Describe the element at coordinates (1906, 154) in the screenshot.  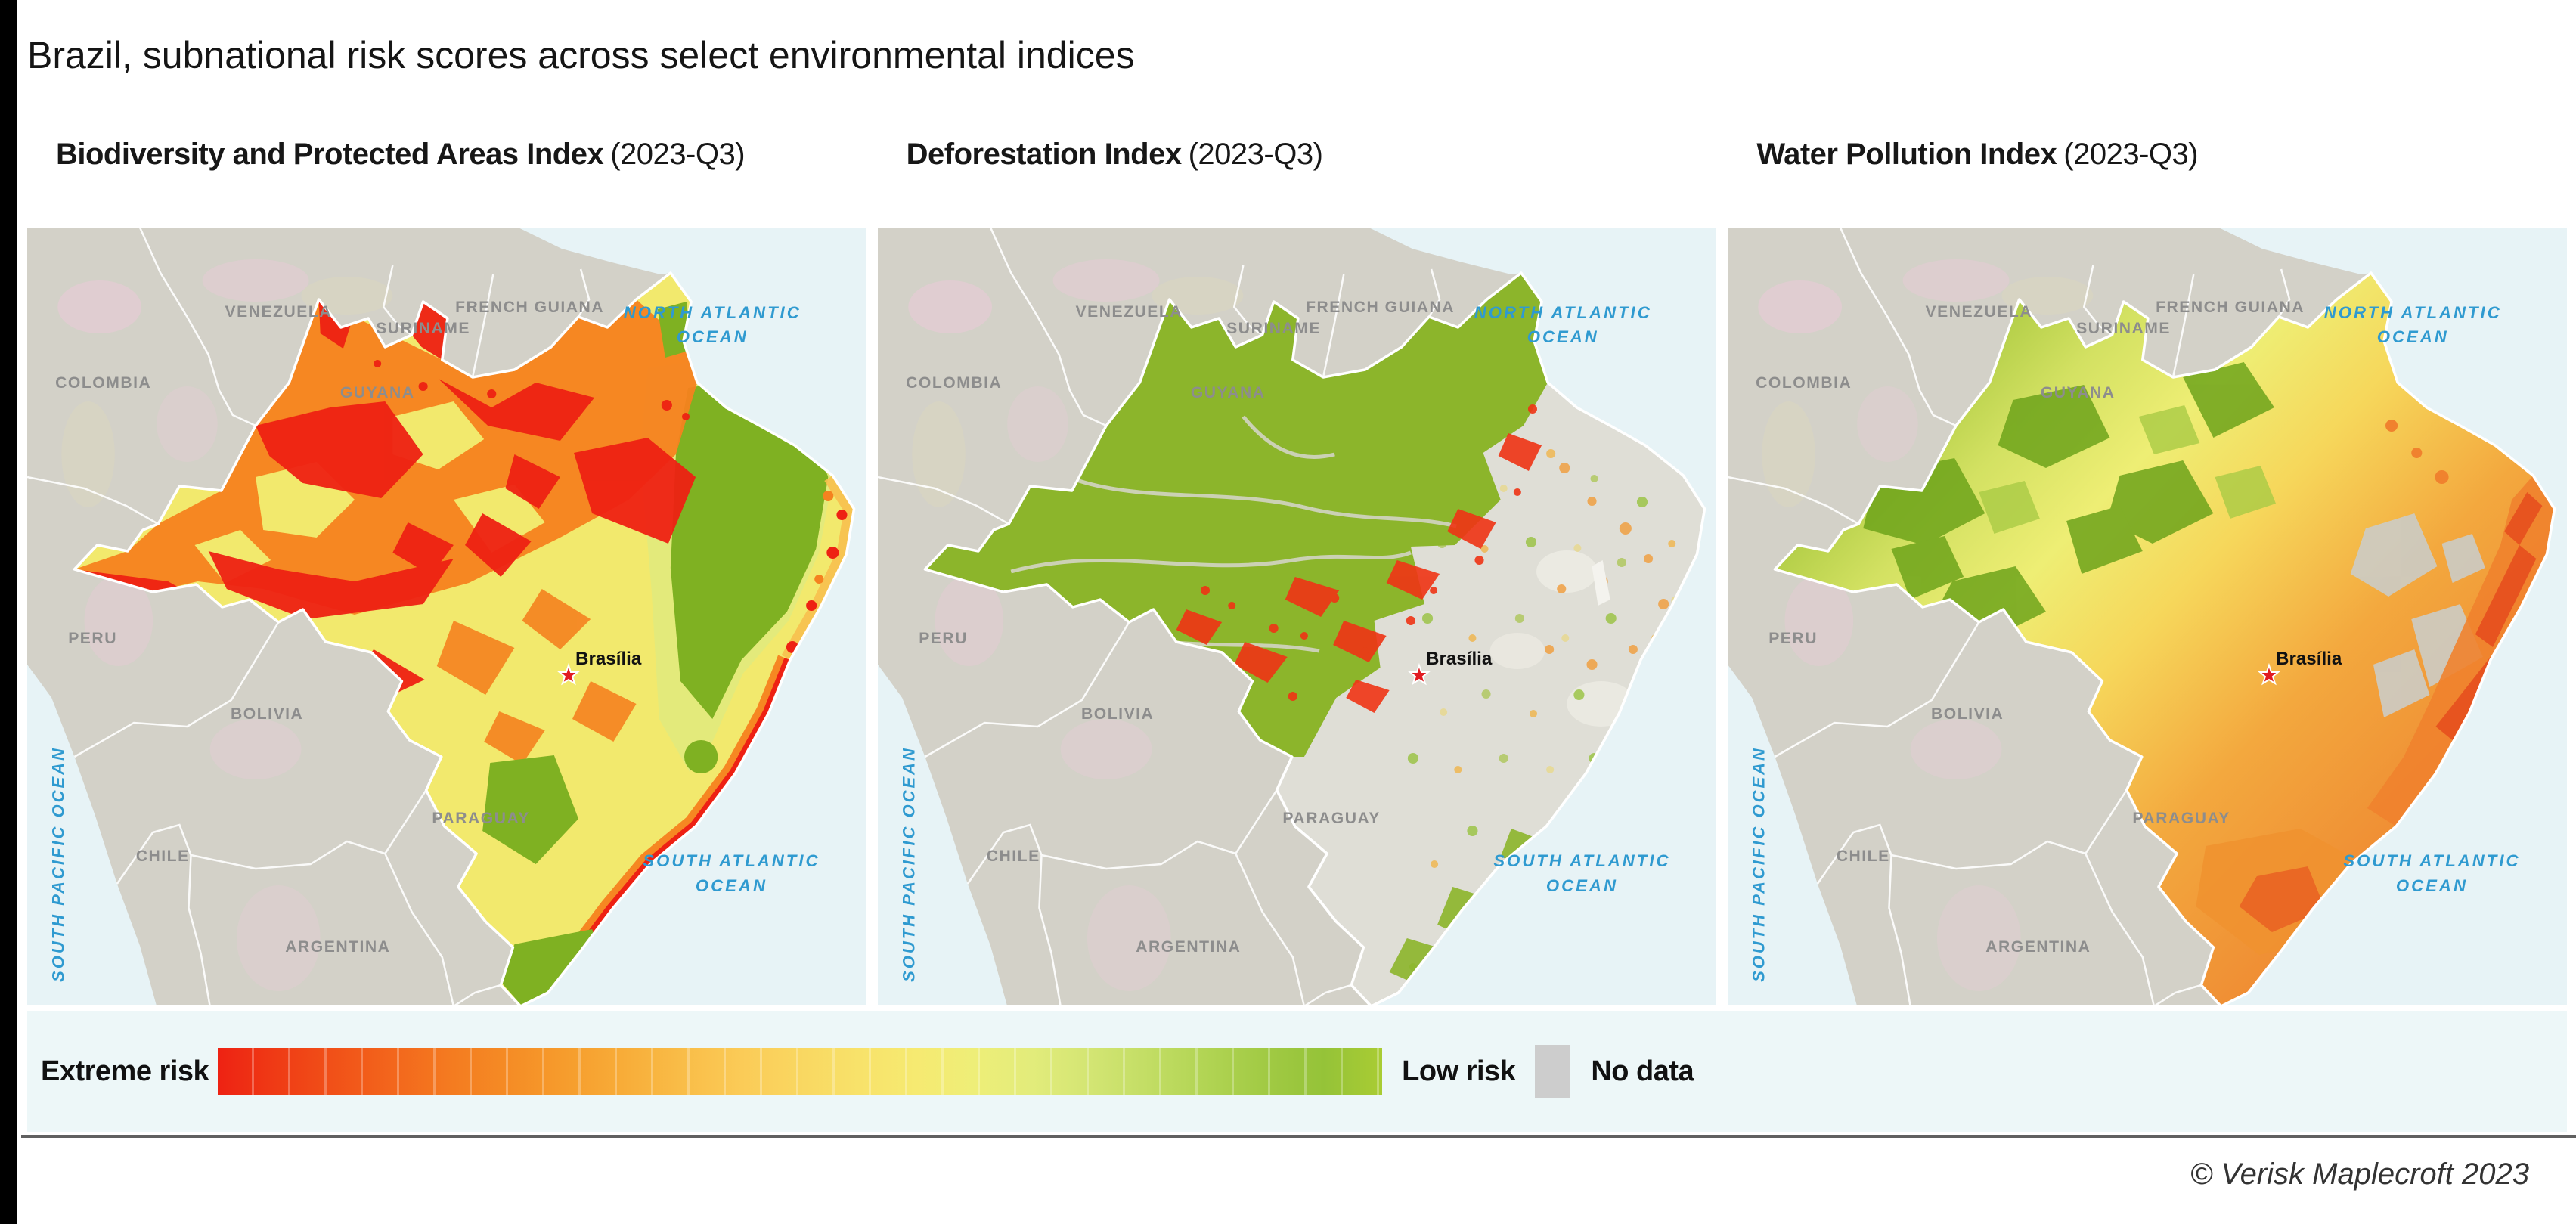
I see `panel-title-name: Water Pollution Index` at that location.